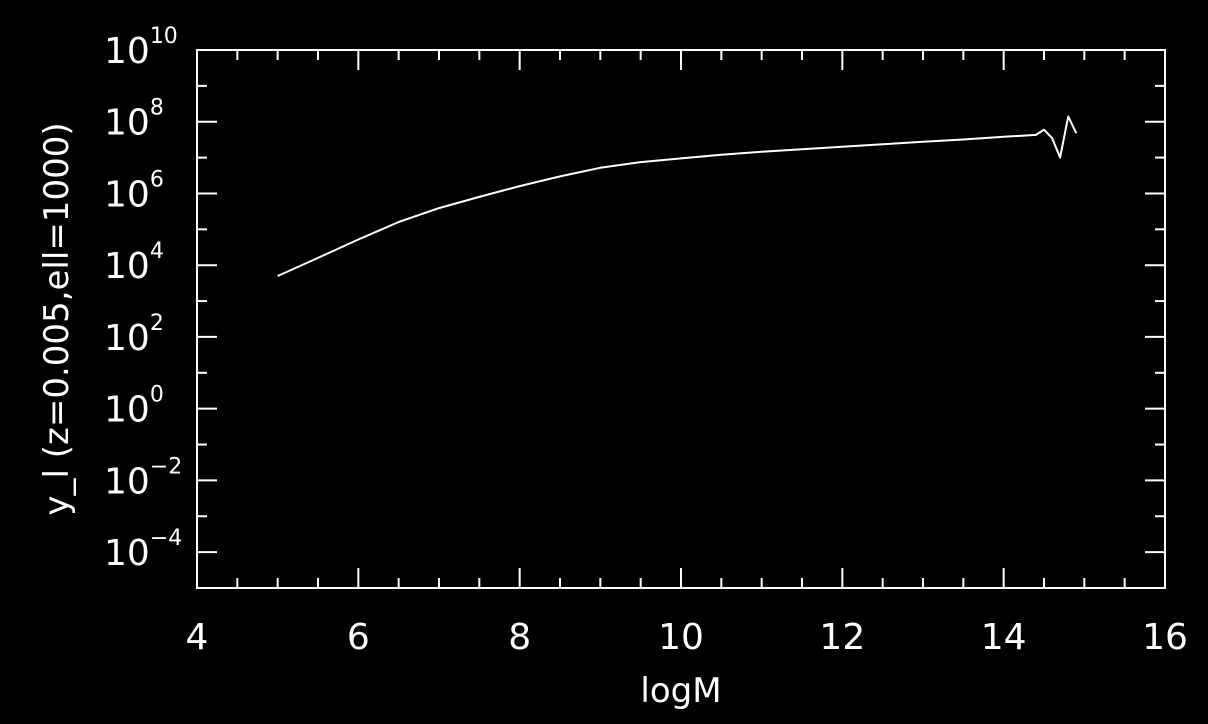 This screenshot has height=724, width=1208. Describe the element at coordinates (157, 323) in the screenshot. I see `y-tick-label-exponent: 2` at that location.